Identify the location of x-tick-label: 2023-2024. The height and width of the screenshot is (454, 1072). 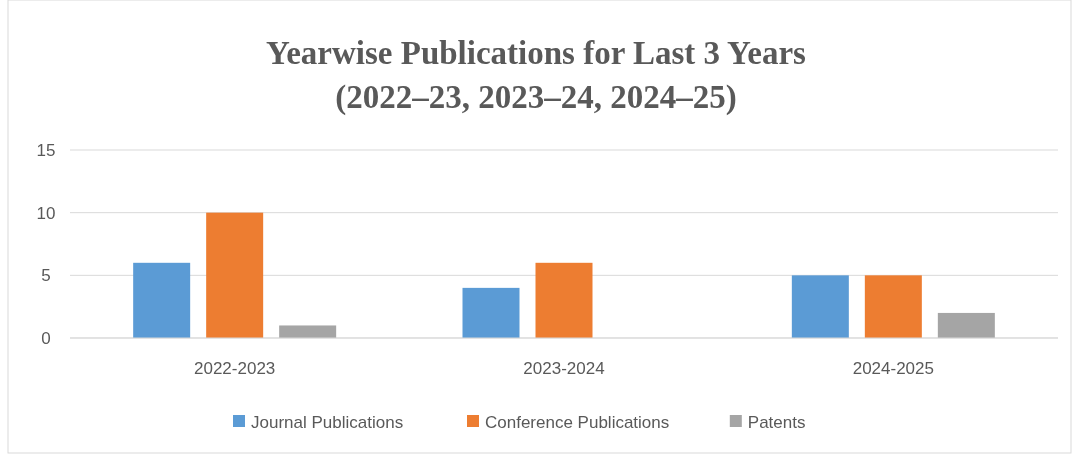
(564, 368).